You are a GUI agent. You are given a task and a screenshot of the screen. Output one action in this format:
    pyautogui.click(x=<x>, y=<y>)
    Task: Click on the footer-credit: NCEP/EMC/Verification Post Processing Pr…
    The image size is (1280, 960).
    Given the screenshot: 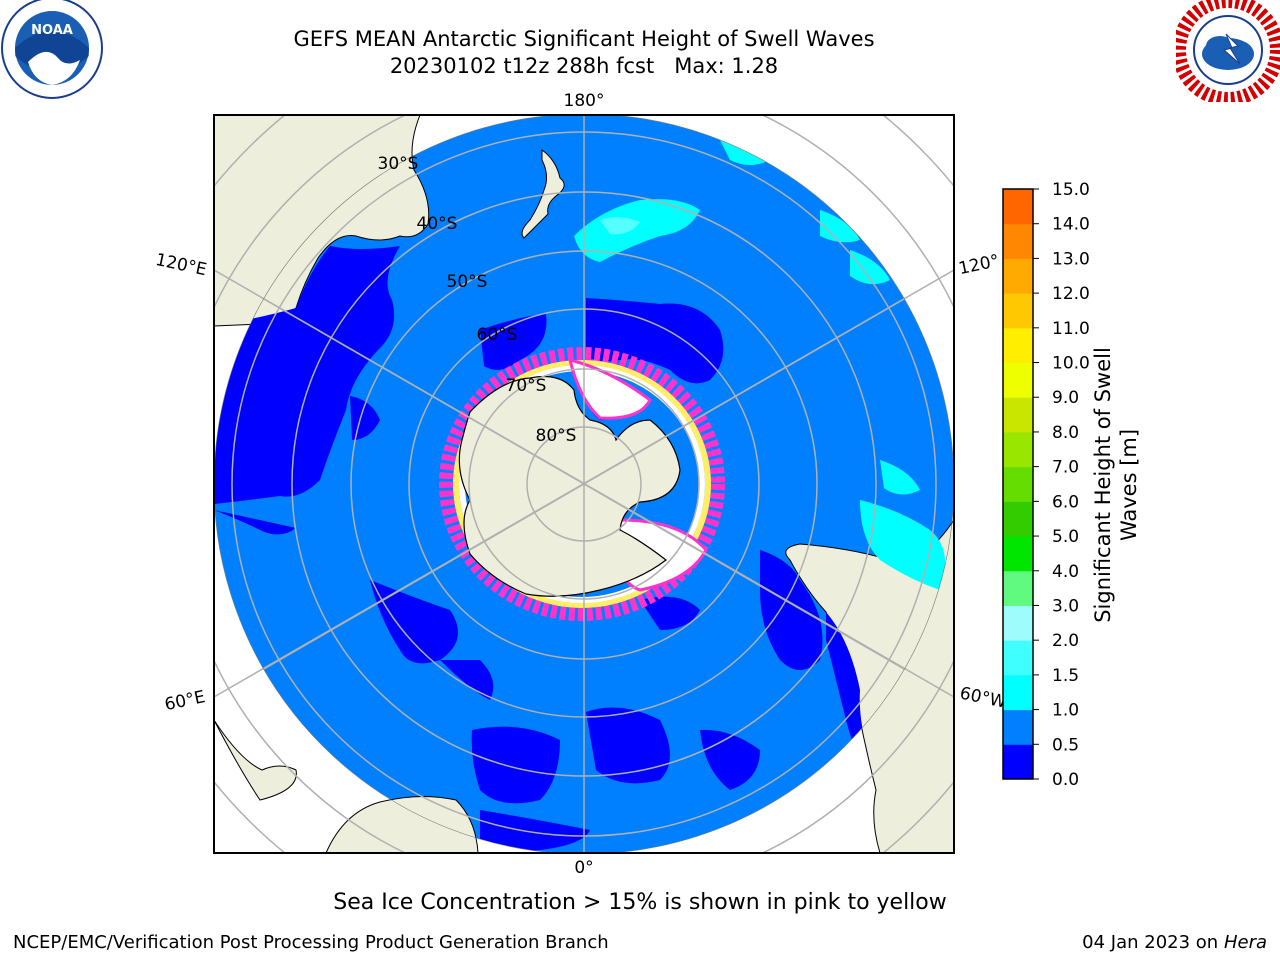 What is the action you would take?
    pyautogui.click(x=311, y=942)
    